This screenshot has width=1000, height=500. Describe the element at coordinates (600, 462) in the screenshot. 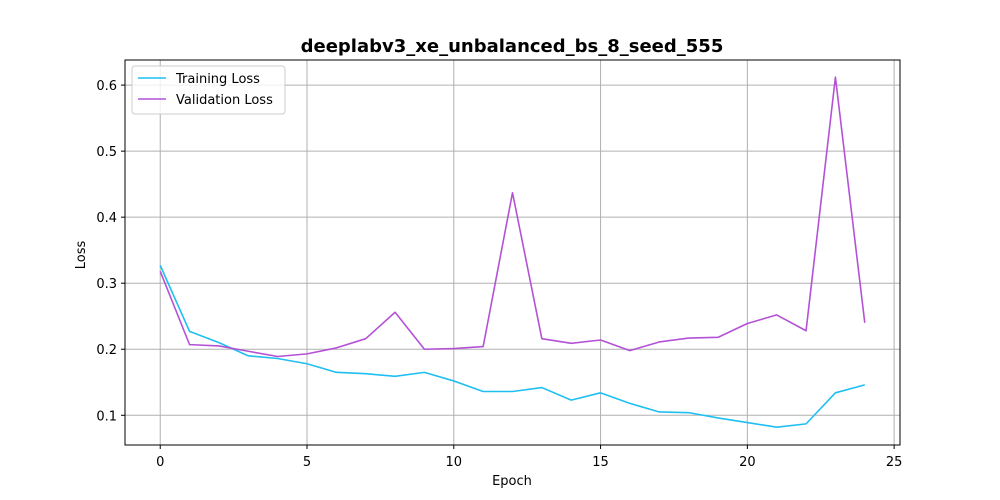

I see `x-tick-label: 15` at that location.